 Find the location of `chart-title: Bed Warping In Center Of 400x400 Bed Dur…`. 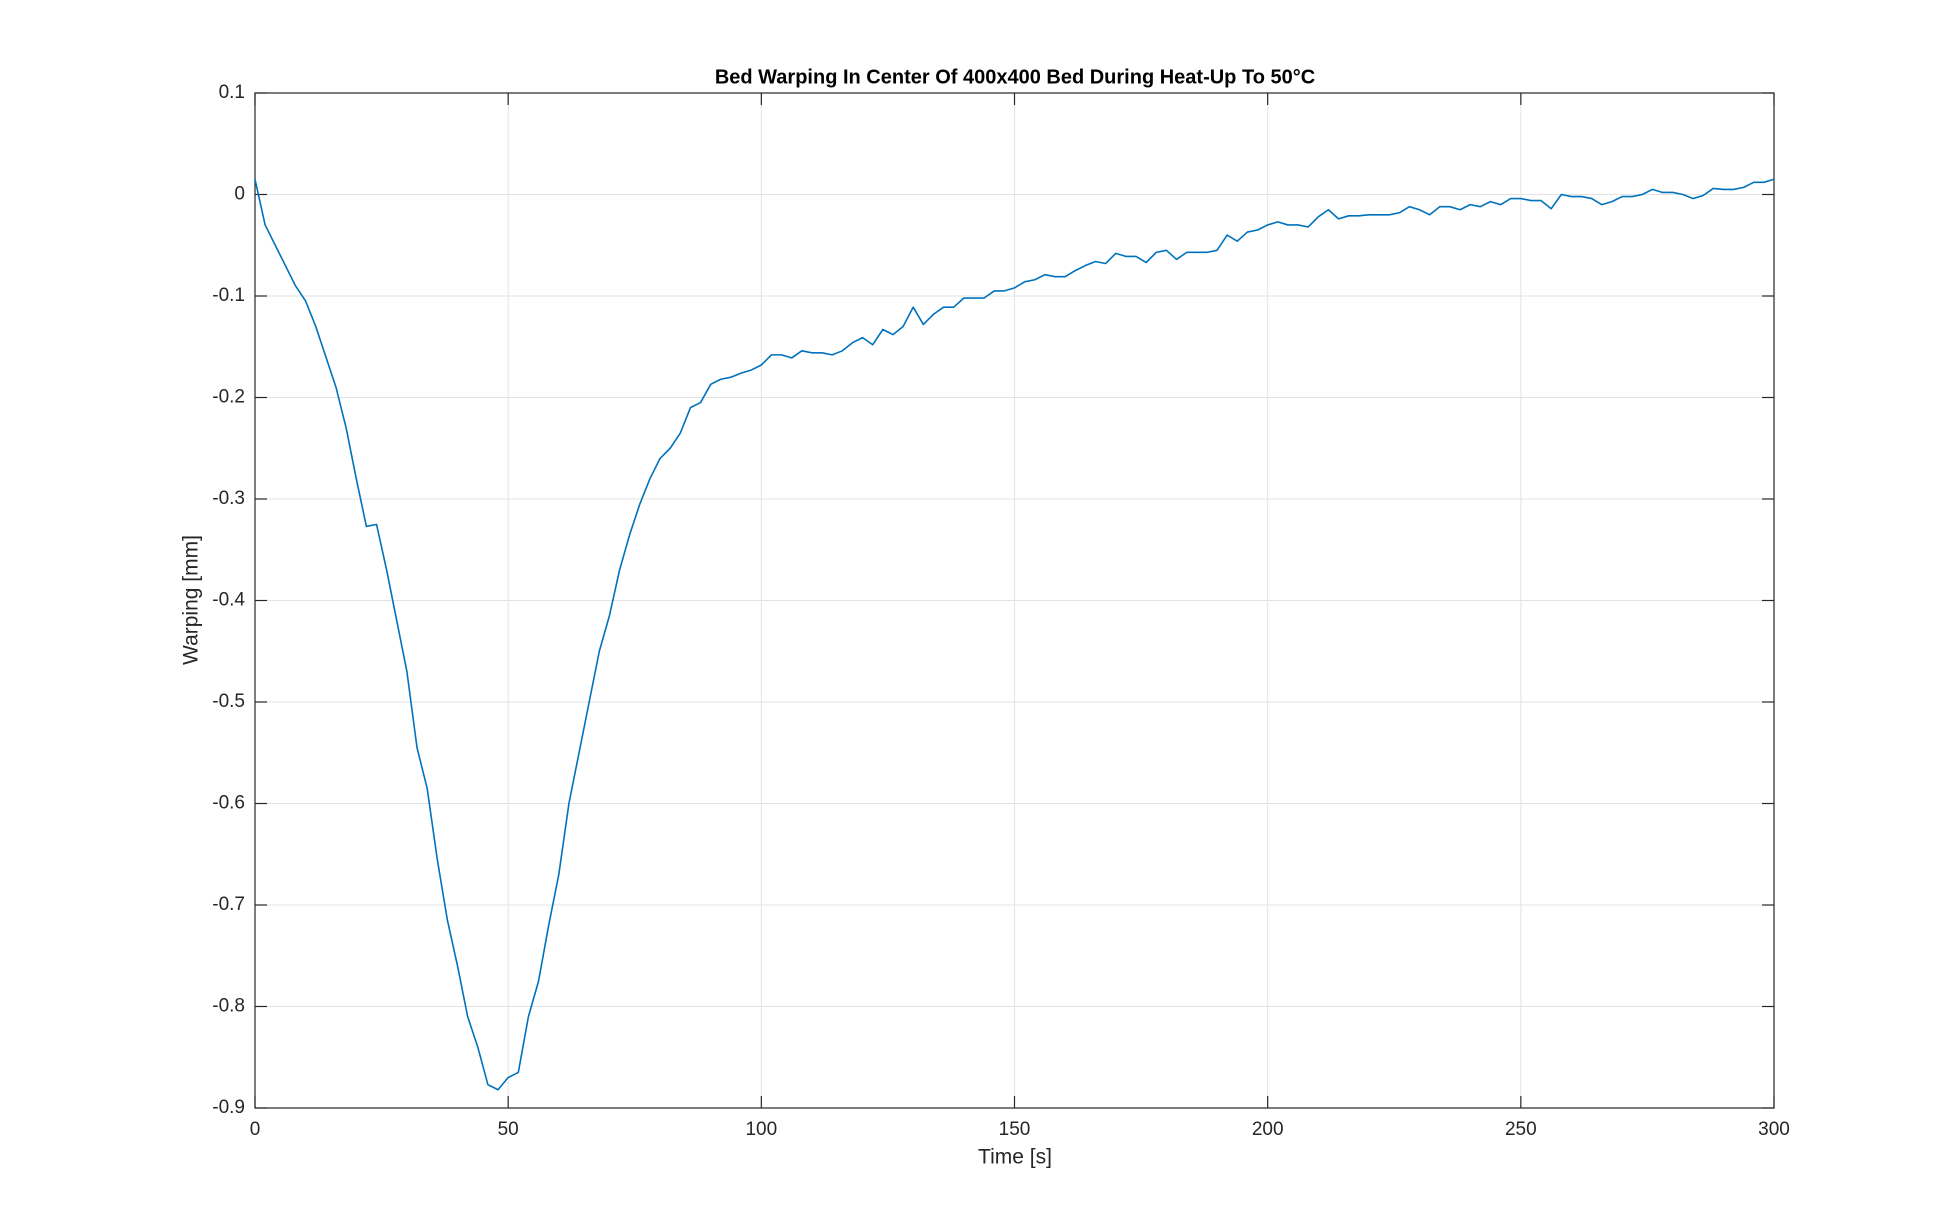

chart-title: Bed Warping In Center Of 400x400 Bed Dur… is located at coordinates (1015, 77).